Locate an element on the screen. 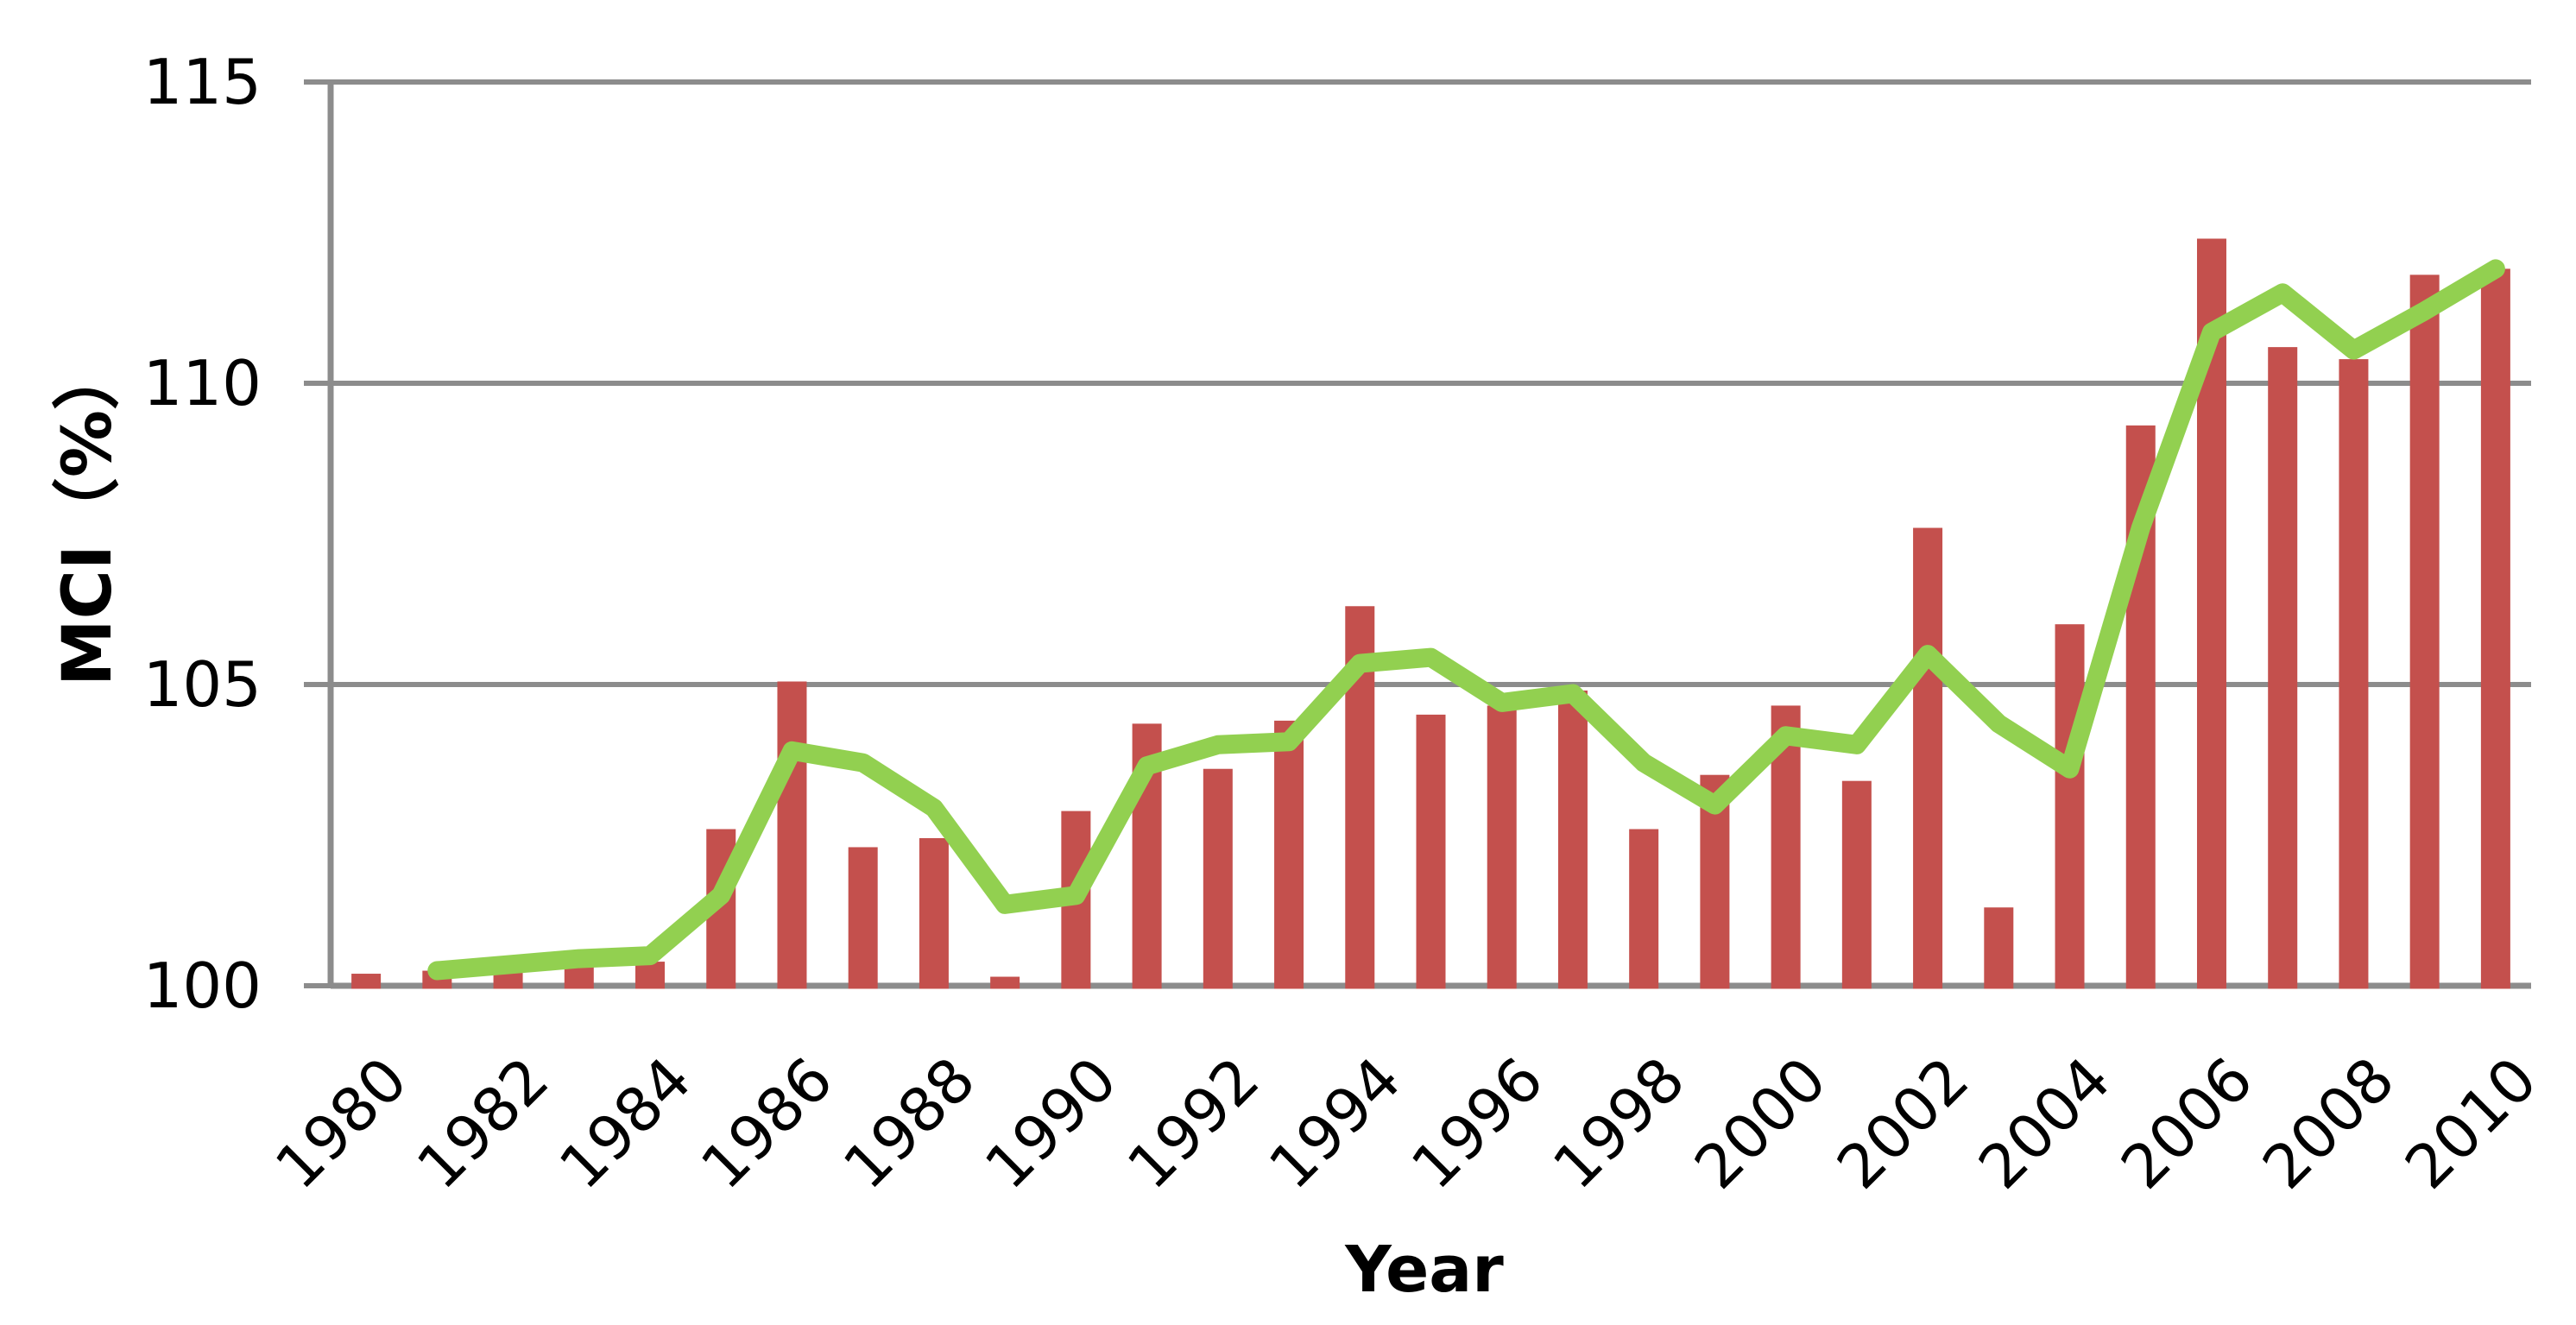 The height and width of the screenshot is (1325, 2576). y-tick-label-115: 115 is located at coordinates (202, 82).